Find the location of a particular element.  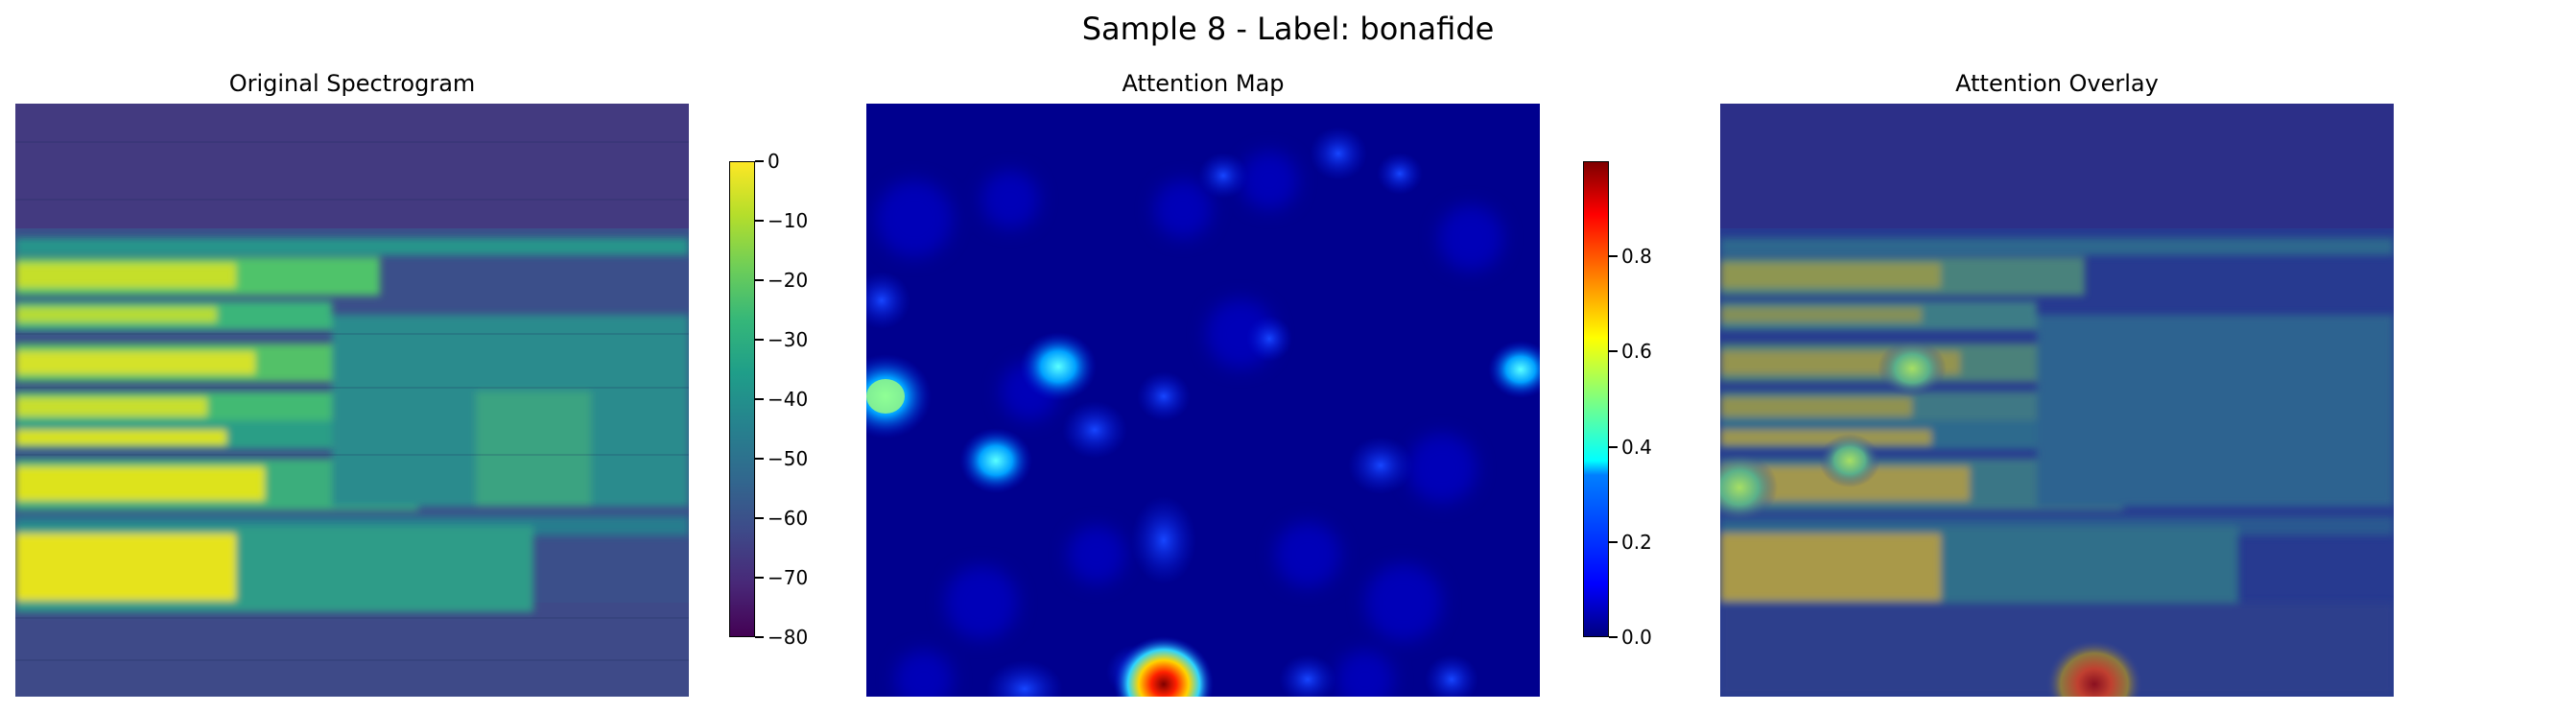

colorbar-tick-label: 0.4 is located at coordinates (1637, 447).